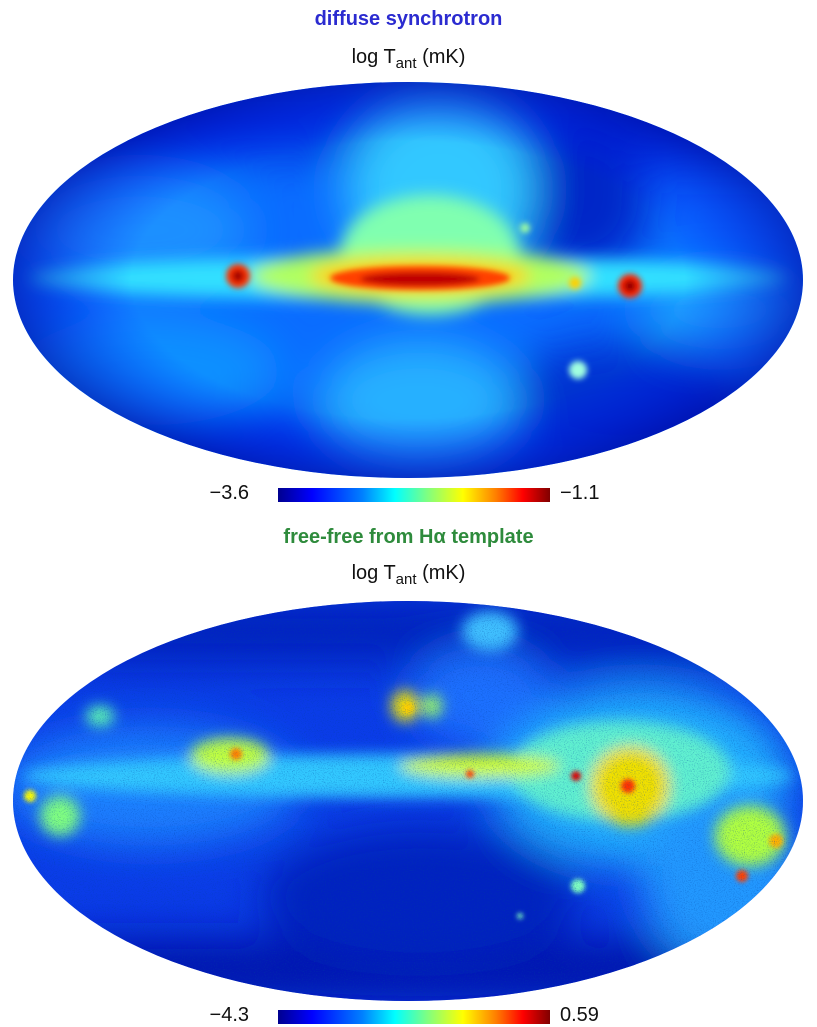 The width and height of the screenshot is (817, 1027). I want to click on free-free-title-subscript: α, so click(439, 537).